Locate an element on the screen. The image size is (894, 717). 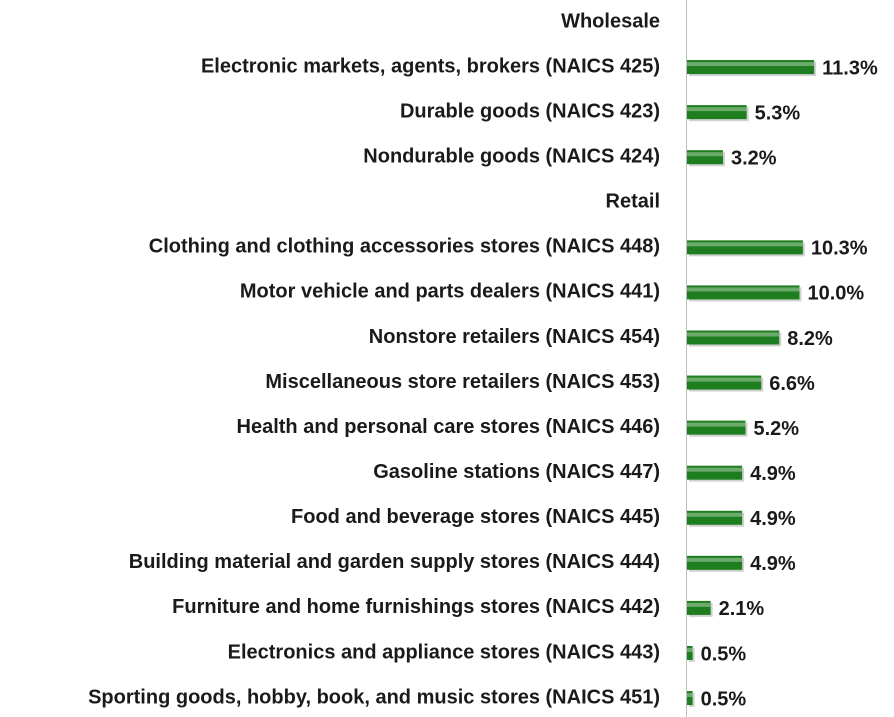
value-label: 11.3% is located at coordinates (850, 68).